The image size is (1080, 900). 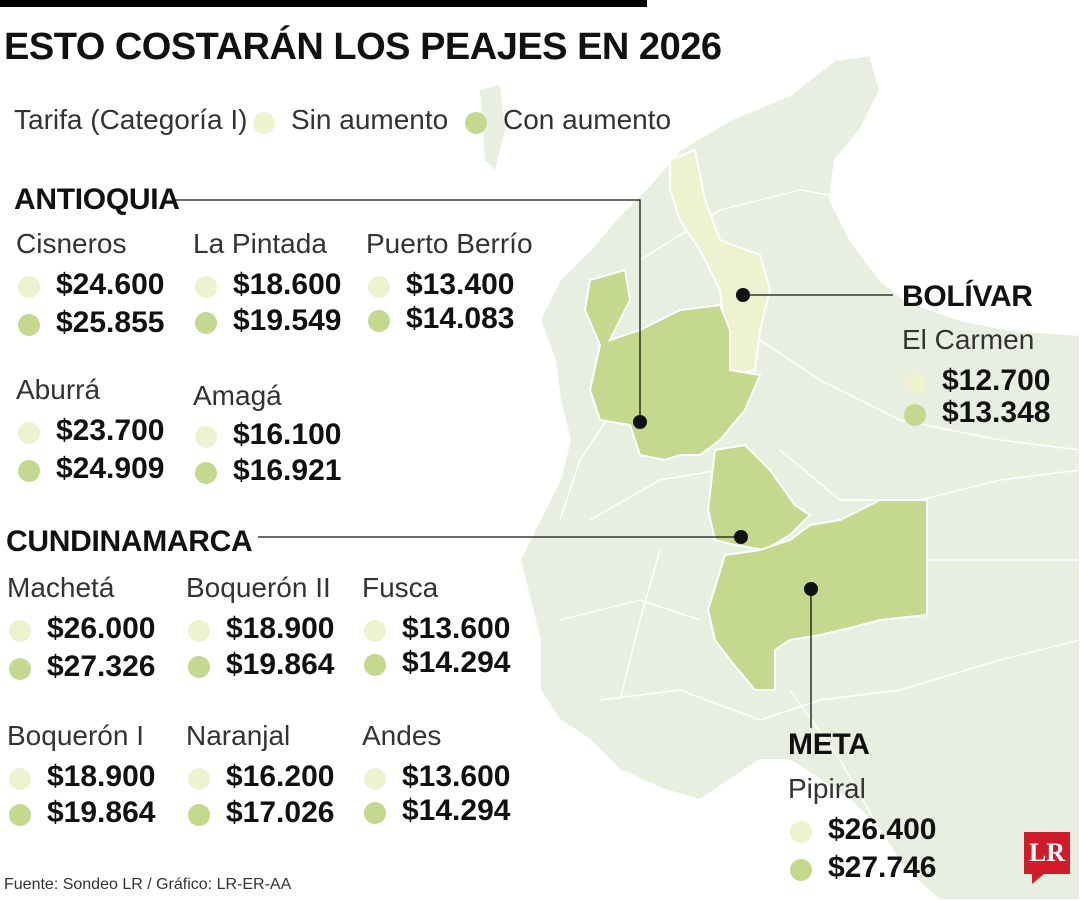 I want to click on region-meta, so click(x=817, y=595).